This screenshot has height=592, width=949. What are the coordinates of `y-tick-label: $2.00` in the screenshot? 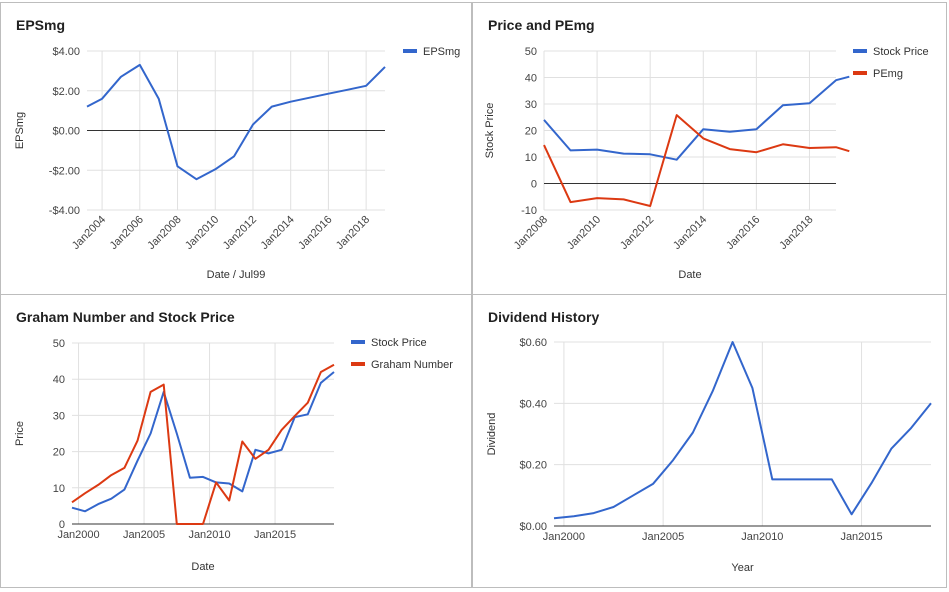 It's located at (66, 92).